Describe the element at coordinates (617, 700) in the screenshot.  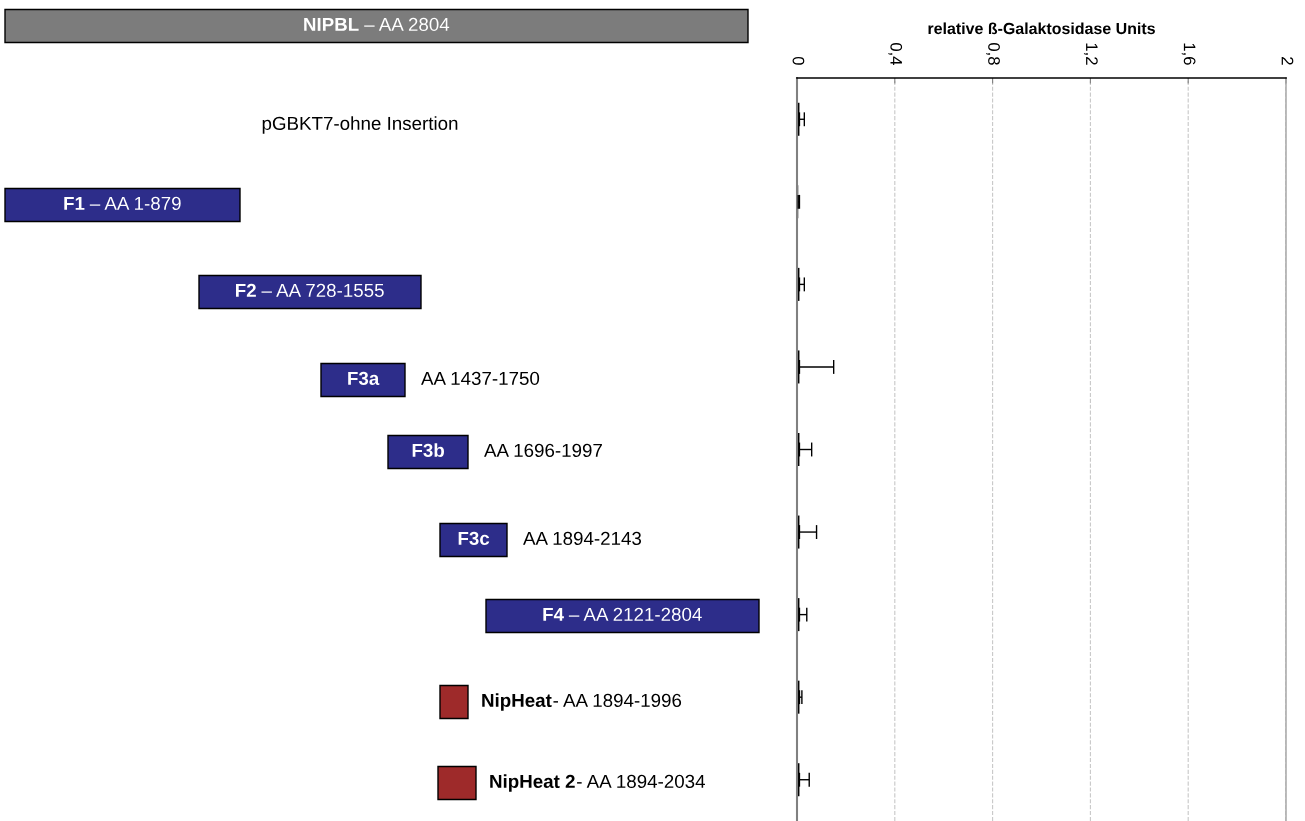
I see `text: - AA 1894-1996` at that location.